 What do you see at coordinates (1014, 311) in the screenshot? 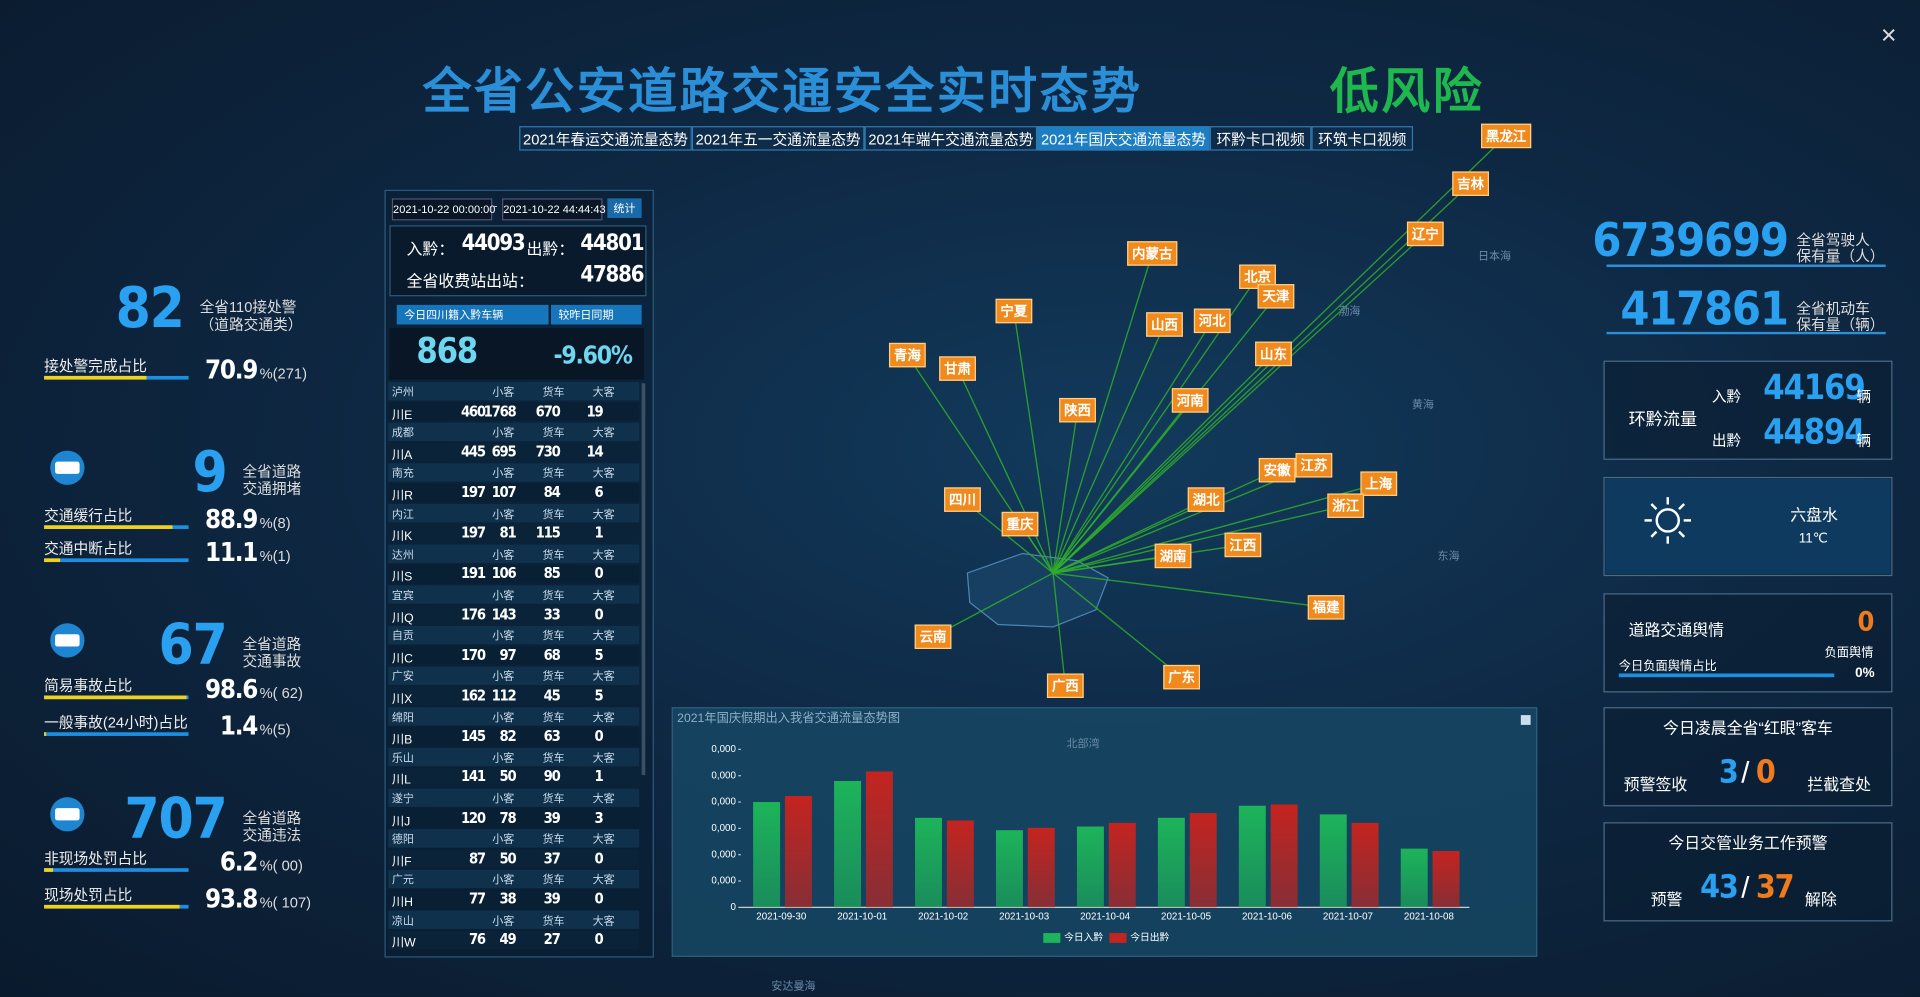
I see `province-label: 宁夏` at bounding box center [1014, 311].